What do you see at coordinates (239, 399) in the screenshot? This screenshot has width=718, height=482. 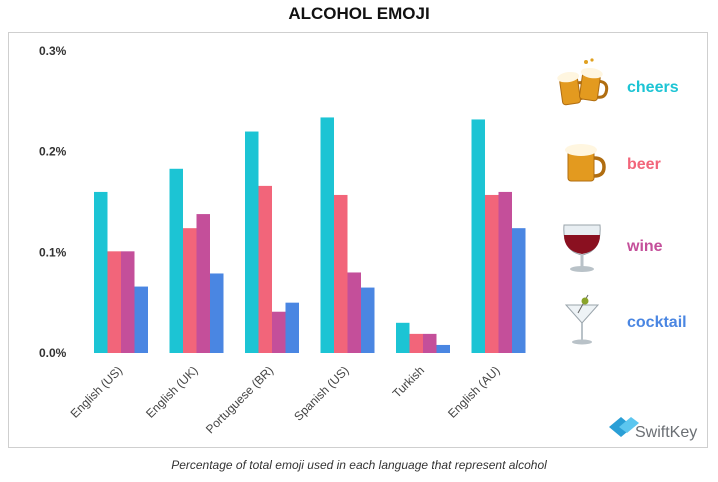 I see `category-label: Portuguese (BR)` at bounding box center [239, 399].